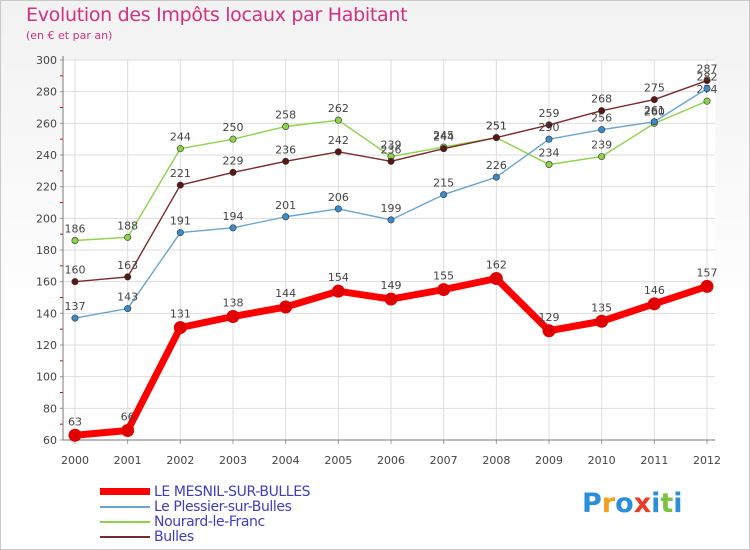 This screenshot has width=750, height=550. I want to click on y-tick-label: 180, so click(46, 250).